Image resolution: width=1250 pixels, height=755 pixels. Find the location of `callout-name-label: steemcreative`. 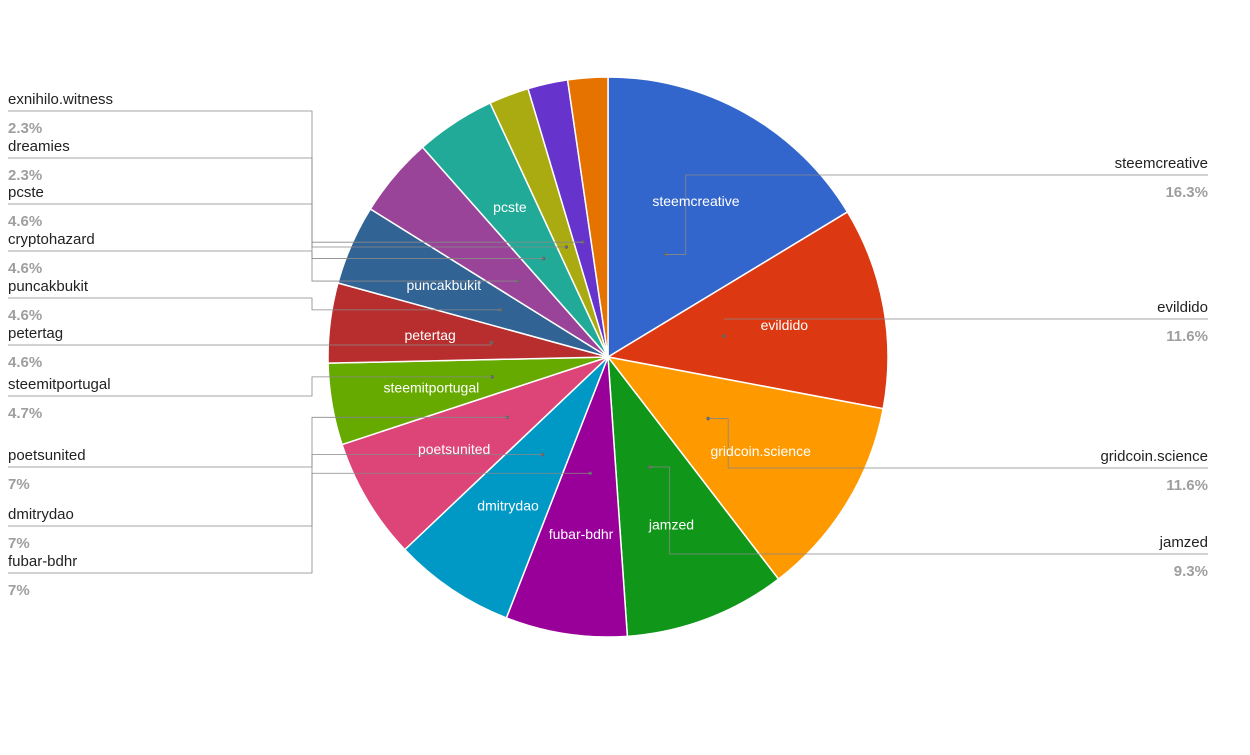

callout-name-label: steemcreative is located at coordinates (1161, 163).